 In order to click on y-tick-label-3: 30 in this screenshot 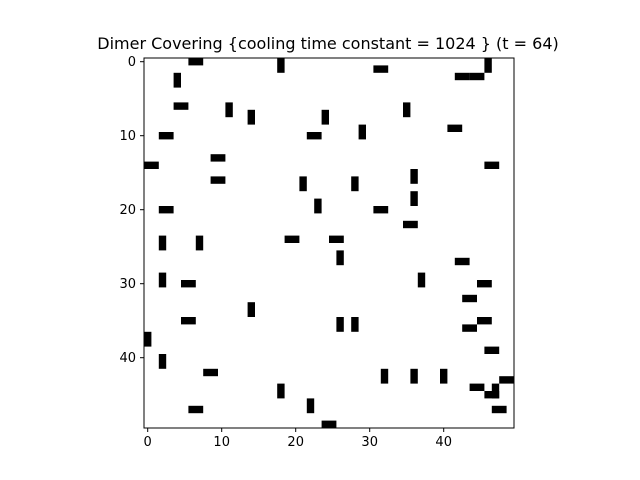, I will do `click(127, 284)`.